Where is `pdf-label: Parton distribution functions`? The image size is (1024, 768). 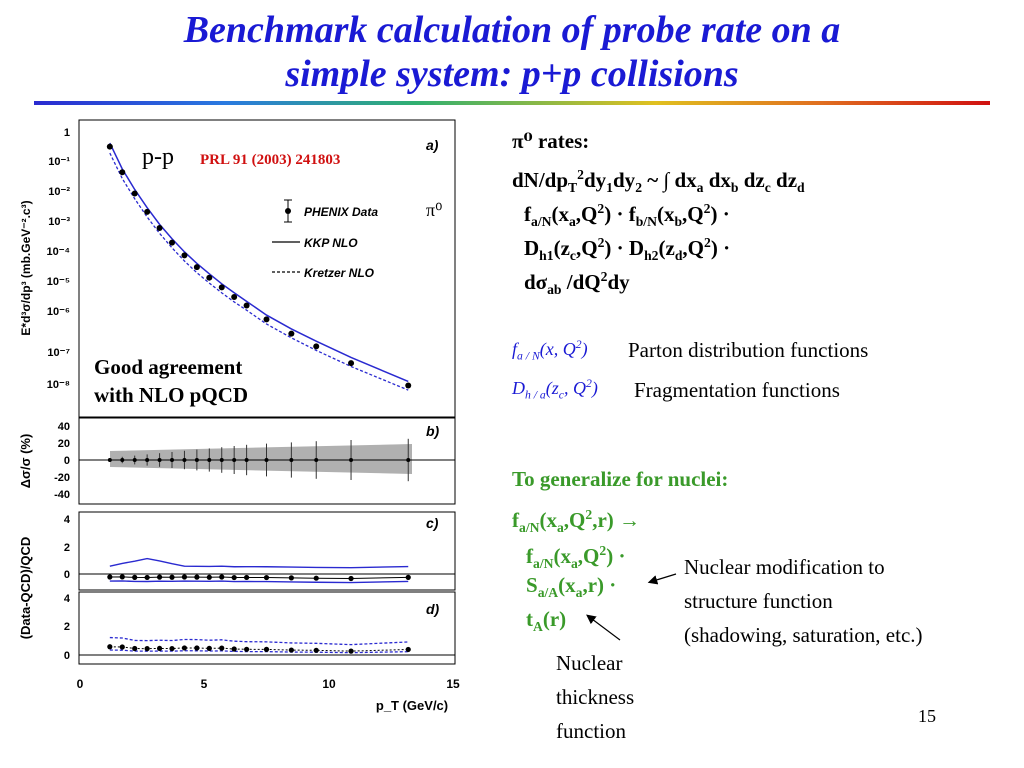
pdf-label: Parton distribution functions is located at coordinates (748, 350).